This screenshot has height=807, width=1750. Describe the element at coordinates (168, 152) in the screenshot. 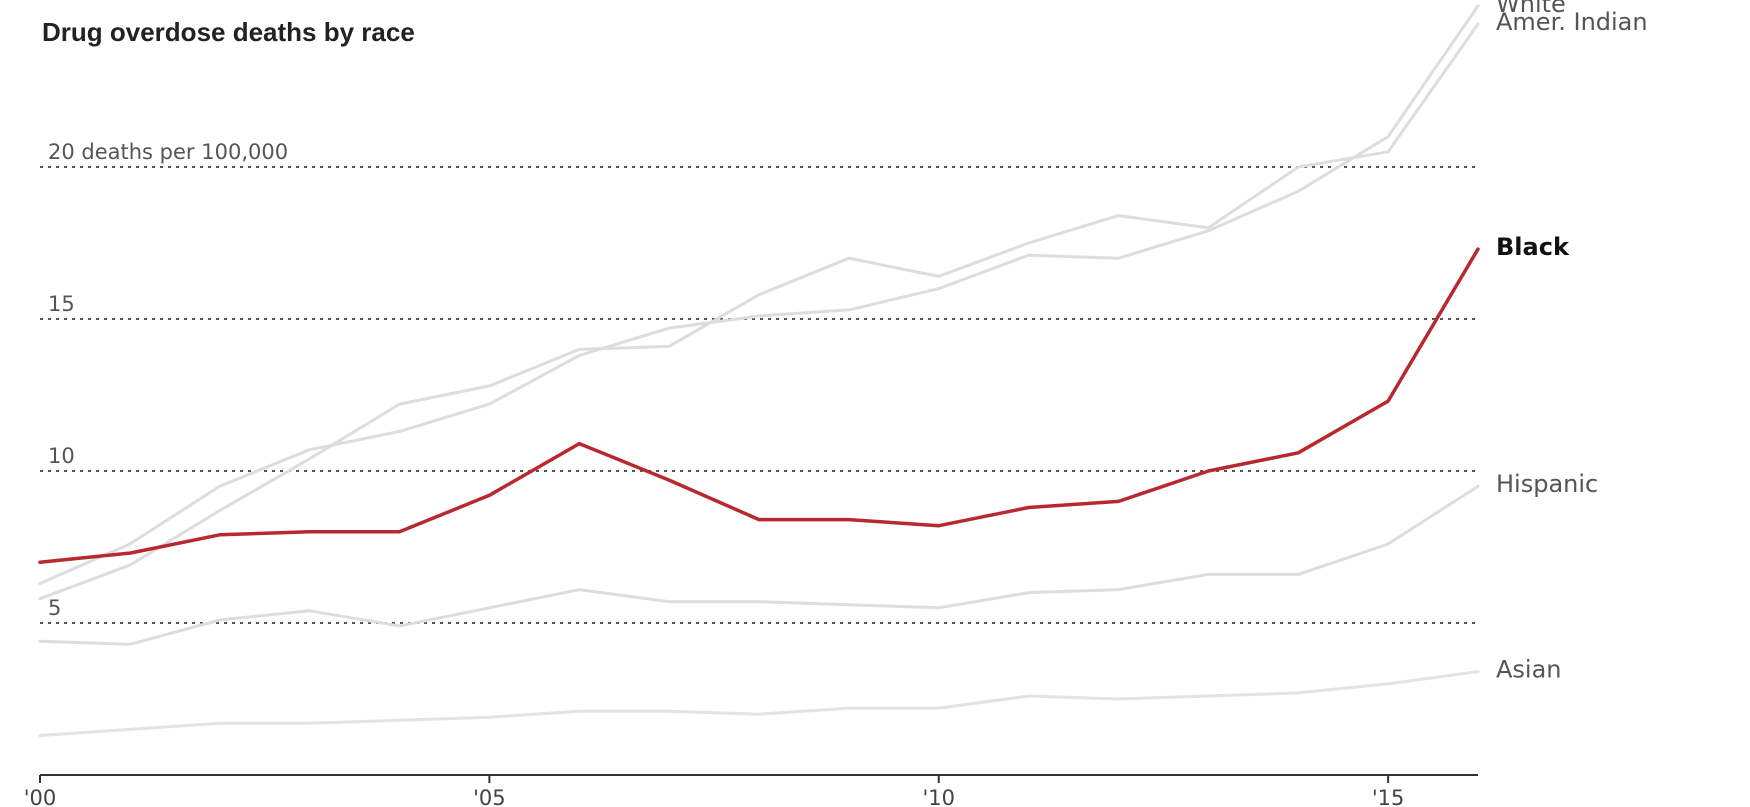

I see `gridline-label-20: 20 deaths per 100,000` at that location.